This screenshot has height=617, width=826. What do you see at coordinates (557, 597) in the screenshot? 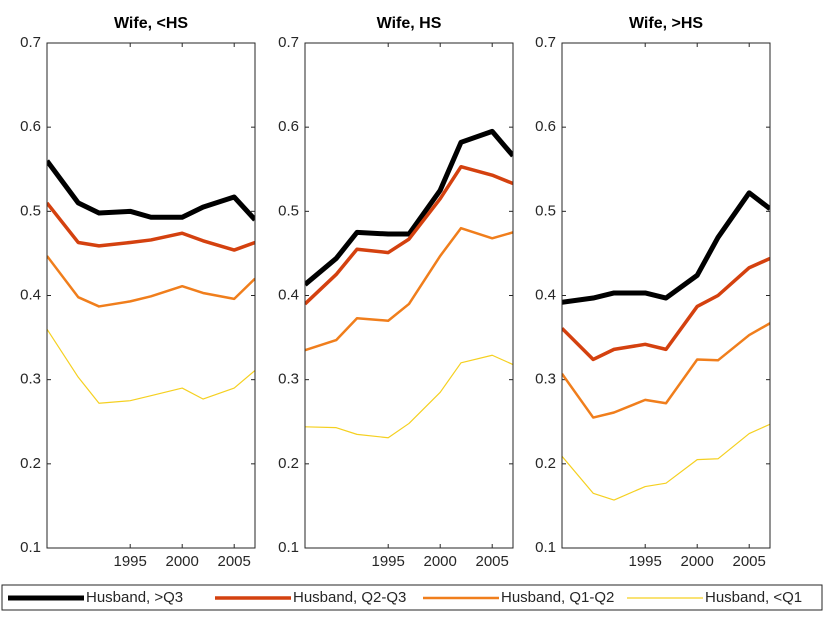
I see `legend-label: Husband, Q1-Q2` at bounding box center [557, 597].